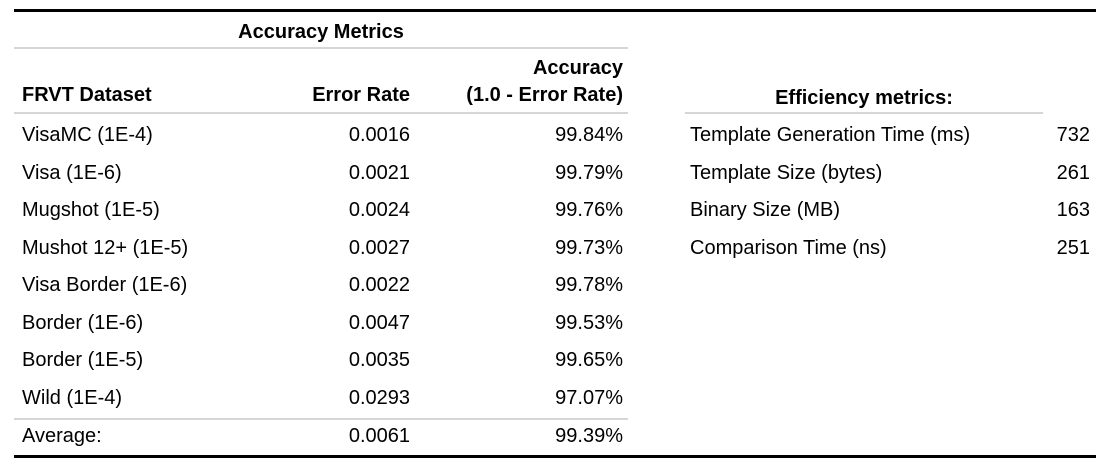  What do you see at coordinates (321, 399) in the screenshot?
I see `table-row: Wild (1E-4) 0.0293 97.07%` at bounding box center [321, 399].